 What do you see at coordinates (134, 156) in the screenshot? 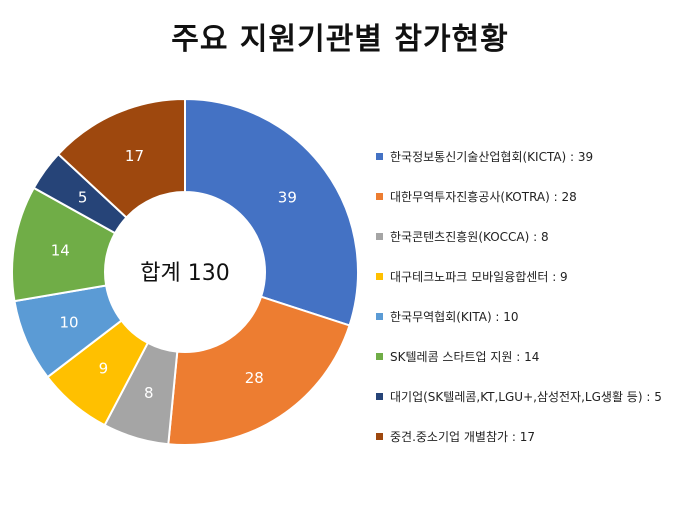
I see `slice-value-label-7: 17` at bounding box center [134, 156].